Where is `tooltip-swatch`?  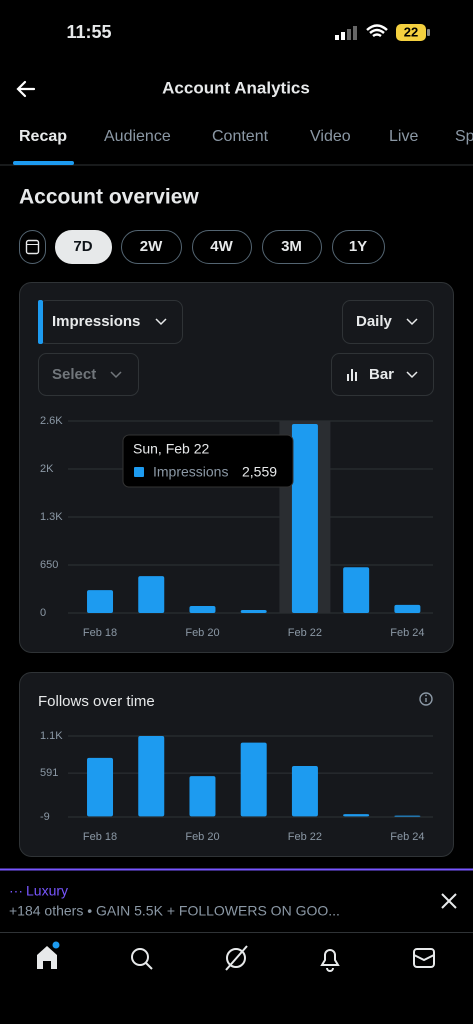
tooltip-swatch is located at coordinates (139, 472).